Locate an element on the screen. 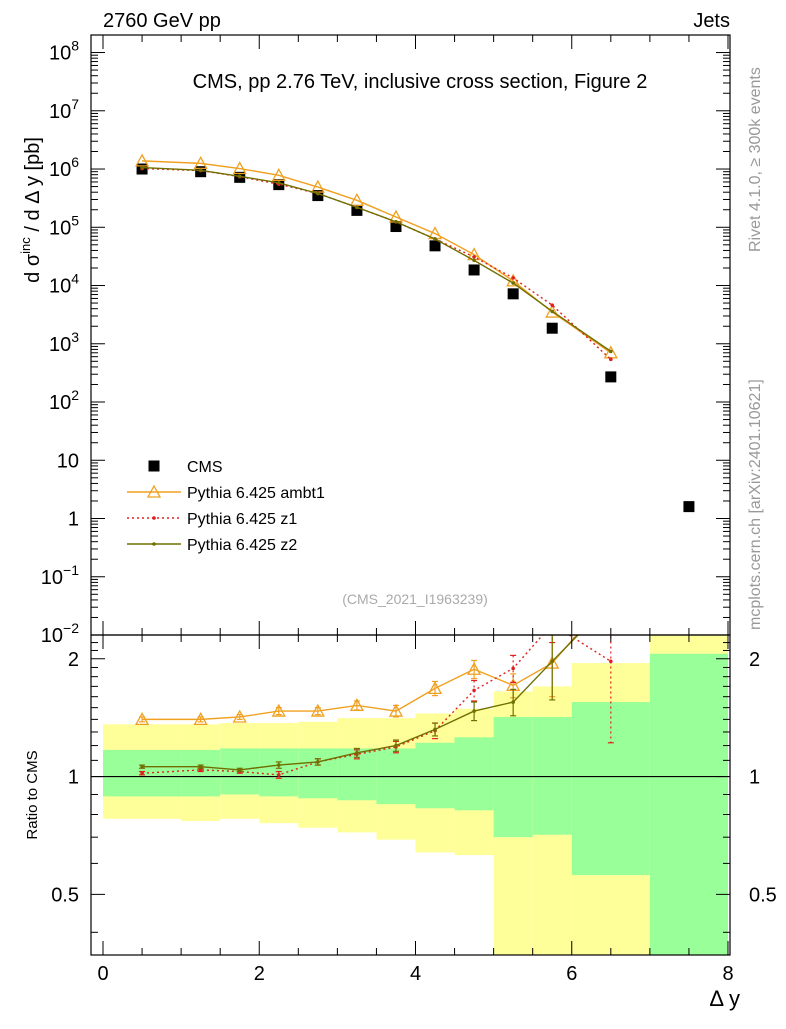 The width and height of the screenshot is (786, 1029). x-tick-label: 6 is located at coordinates (571, 974).